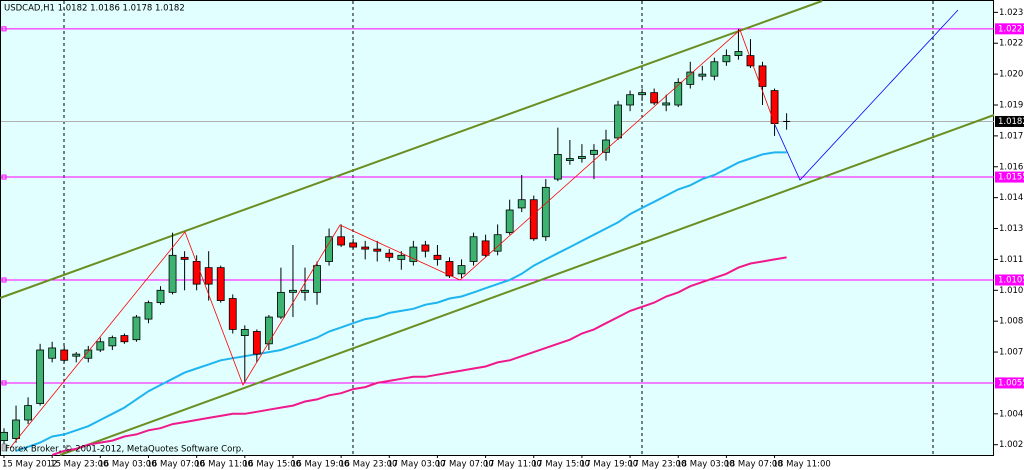  Describe the element at coordinates (416, 465) in the screenshot. I see `x-tick-label: 17 May 03:00` at that location.